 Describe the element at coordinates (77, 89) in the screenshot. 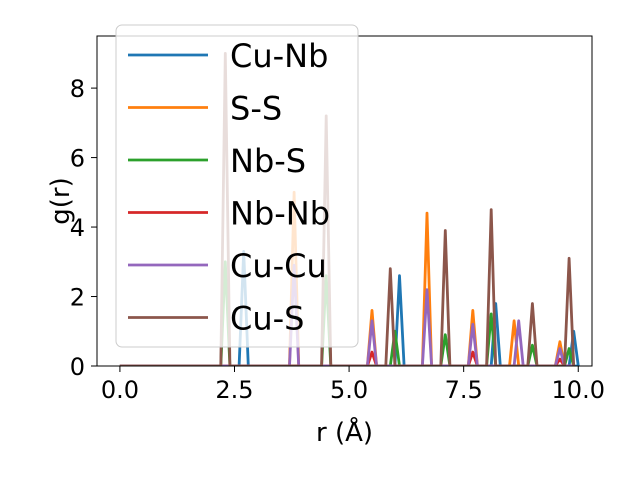

I see `y-tick-label: 8` at that location.